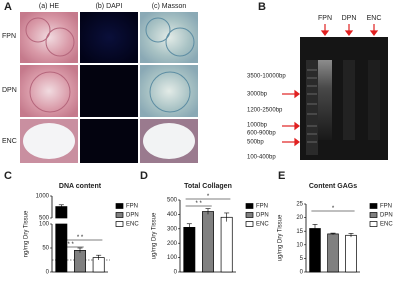 The height and width of the screenshot is (287, 400). Describe the element at coordinates (299, 232) in the screenshot. I see `y-tick-label: 15` at that location.